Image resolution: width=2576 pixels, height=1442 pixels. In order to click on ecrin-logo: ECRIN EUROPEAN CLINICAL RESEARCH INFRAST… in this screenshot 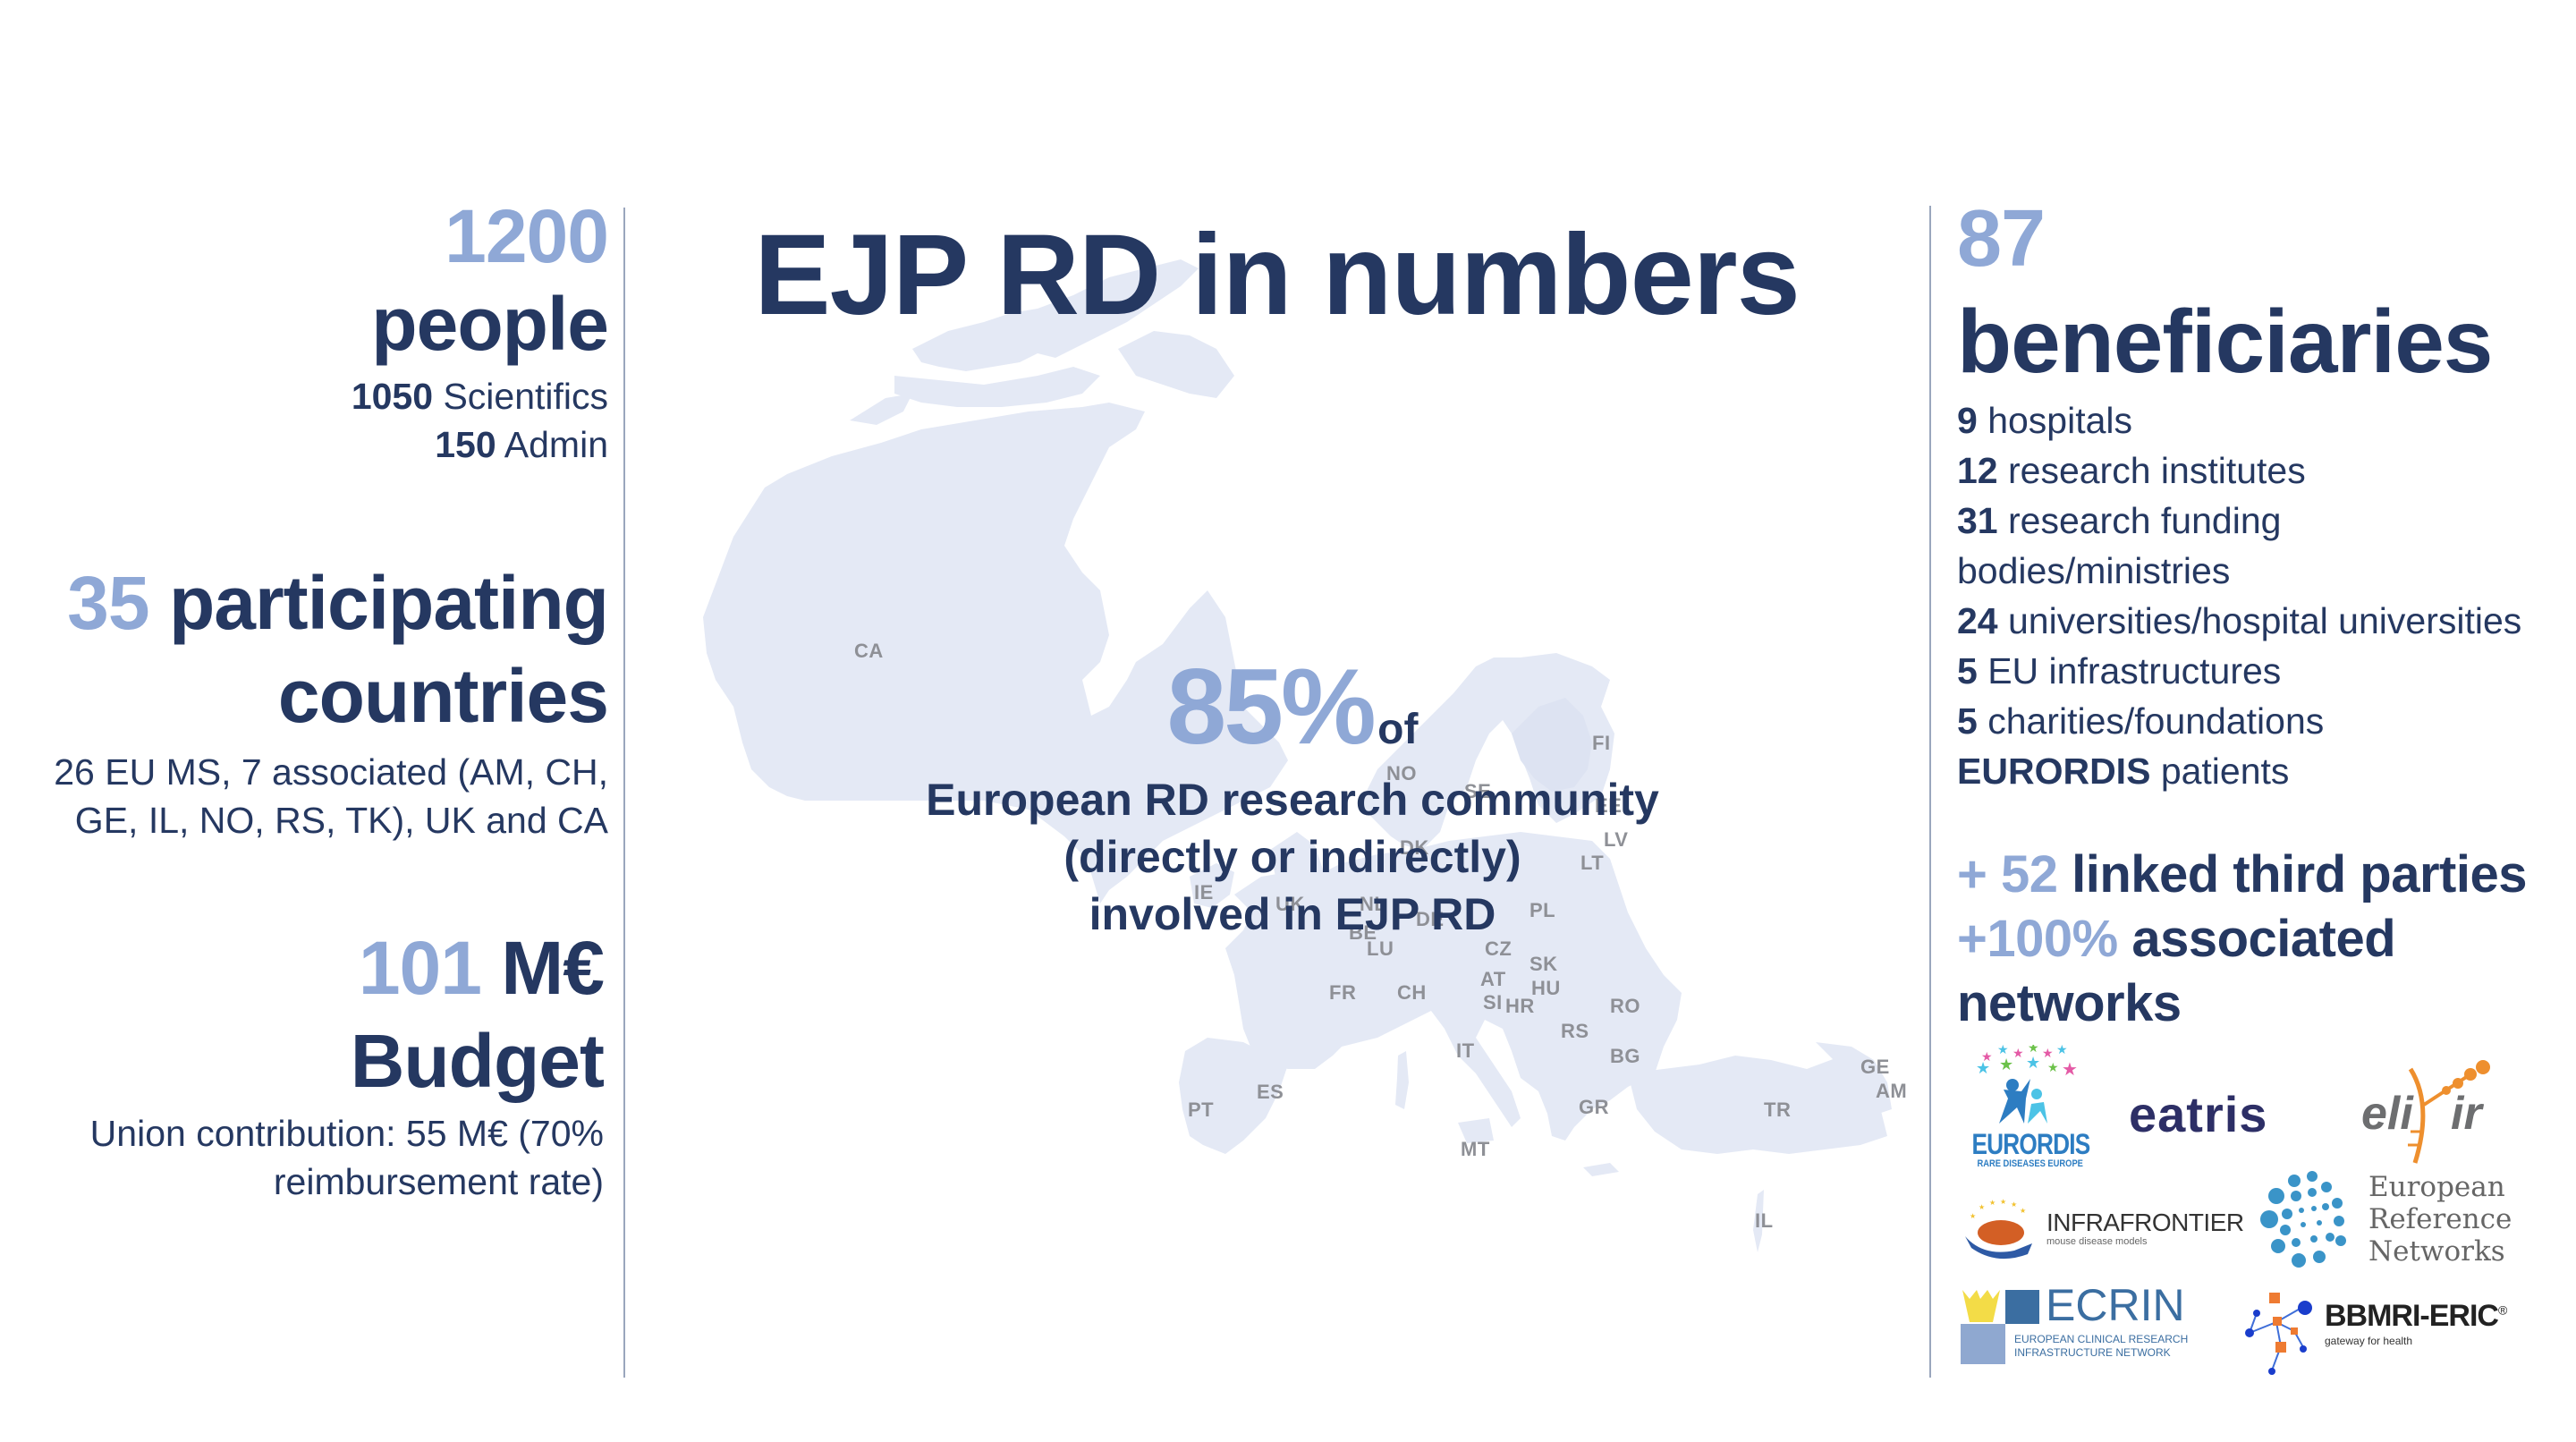, I will do `click(2095, 1323)`.